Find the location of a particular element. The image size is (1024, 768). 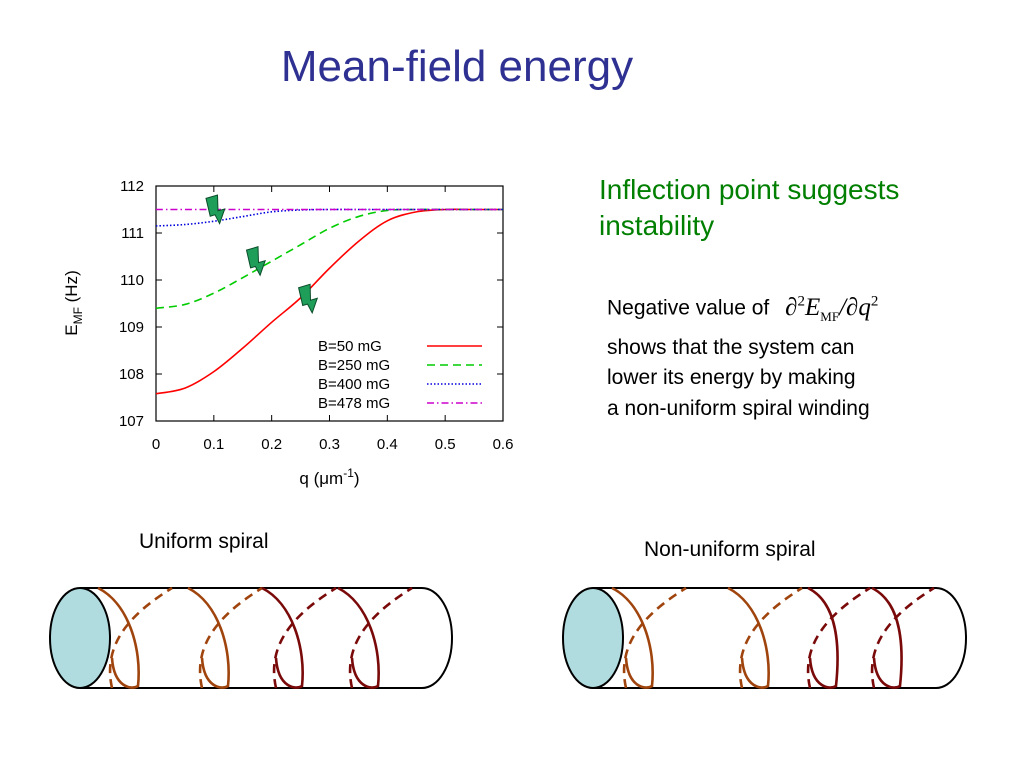

y-tick-label: 109 is located at coordinates (131, 327).